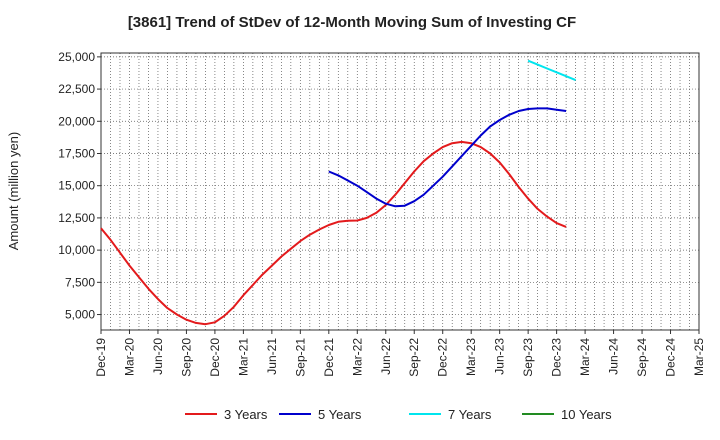 The image size is (720, 440). I want to click on series-line-5-years, so click(447, 157).